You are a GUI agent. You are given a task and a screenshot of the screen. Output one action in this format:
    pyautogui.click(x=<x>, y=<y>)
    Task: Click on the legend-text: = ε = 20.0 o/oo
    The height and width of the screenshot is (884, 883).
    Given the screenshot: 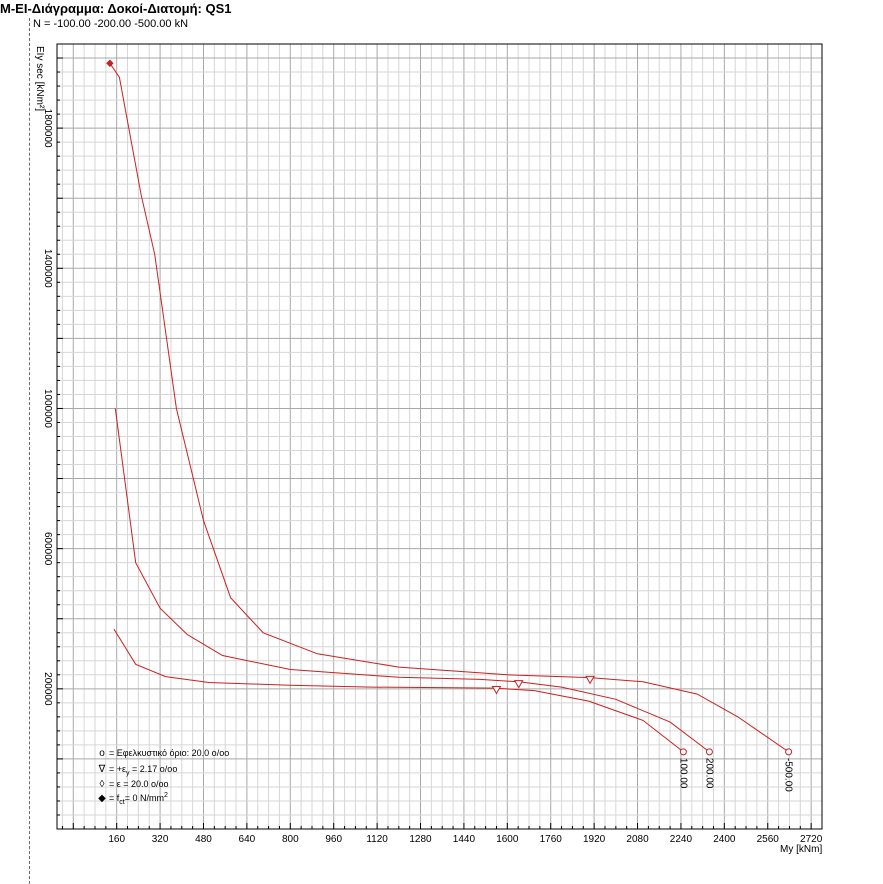 What is the action you would take?
    pyautogui.click(x=139, y=784)
    